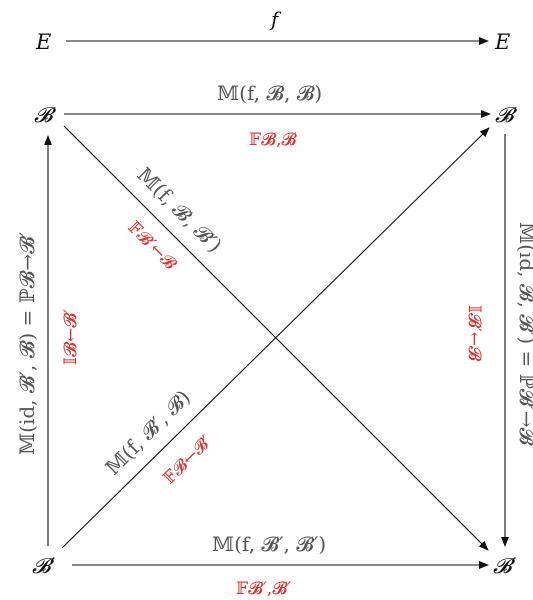 This screenshot has width=533, height=600. Describe the element at coordinates (506, 115) in the screenshot. I see `node-b-right: 𝓑` at that location.